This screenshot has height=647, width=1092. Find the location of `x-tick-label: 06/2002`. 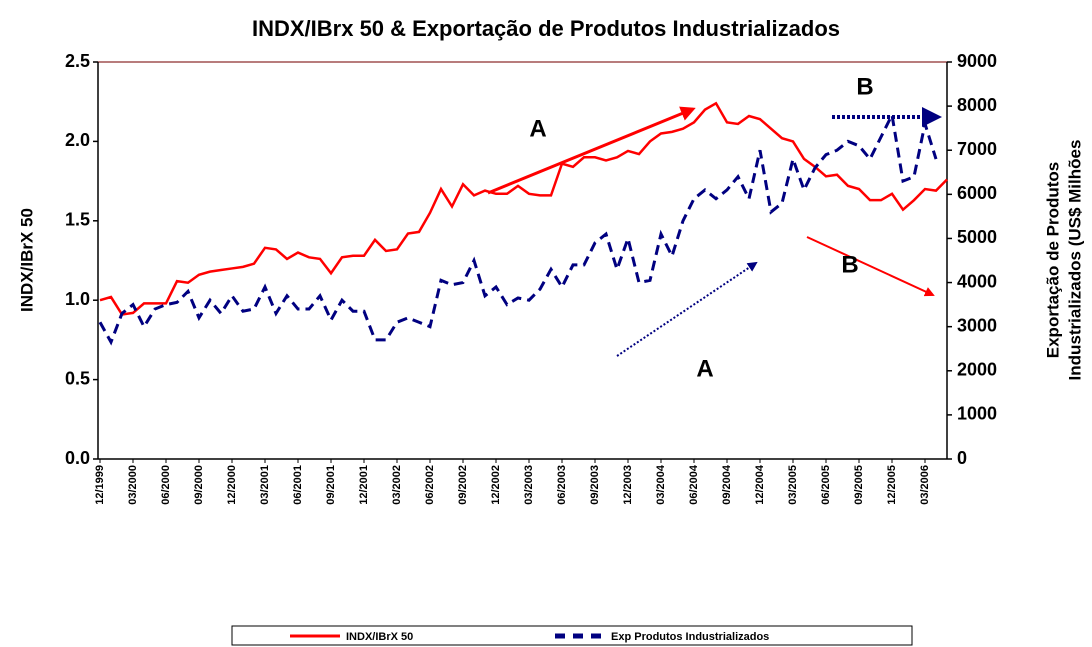

x-tick-label: 06/2002 is located at coordinates (430, 485).